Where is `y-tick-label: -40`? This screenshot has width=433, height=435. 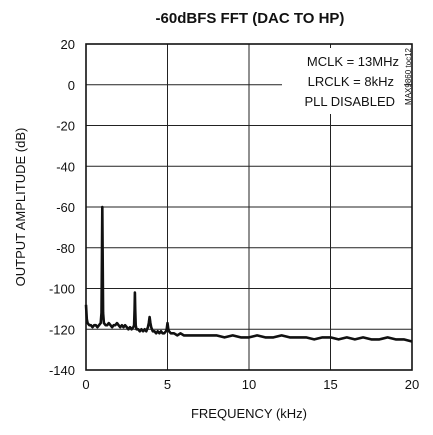 y-tick-label: -40 is located at coordinates (65, 166).